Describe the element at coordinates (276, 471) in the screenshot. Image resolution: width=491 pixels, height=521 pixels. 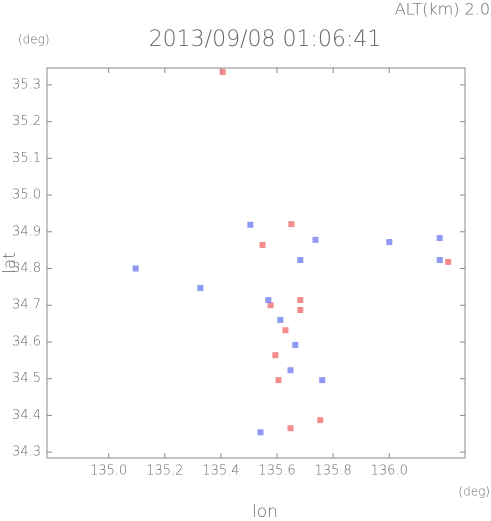
I see `x-tick-label: 135.6` at that location.